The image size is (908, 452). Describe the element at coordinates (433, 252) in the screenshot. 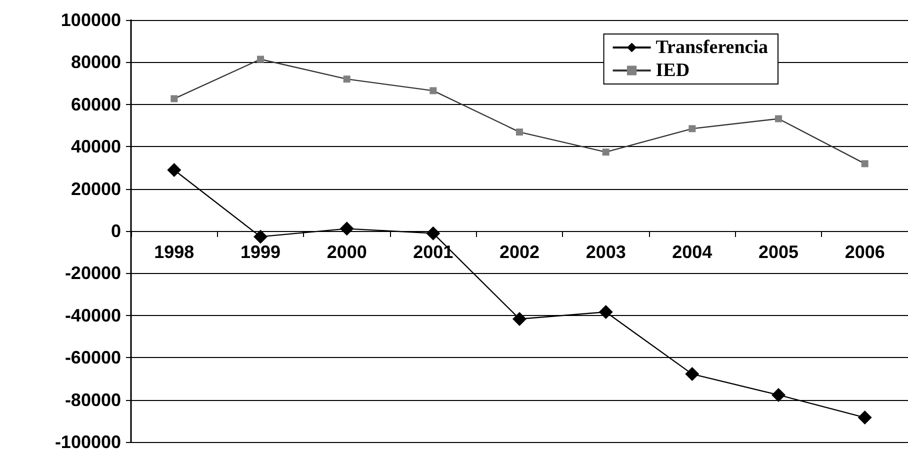

I see `x-tick-label: 2001` at that location.